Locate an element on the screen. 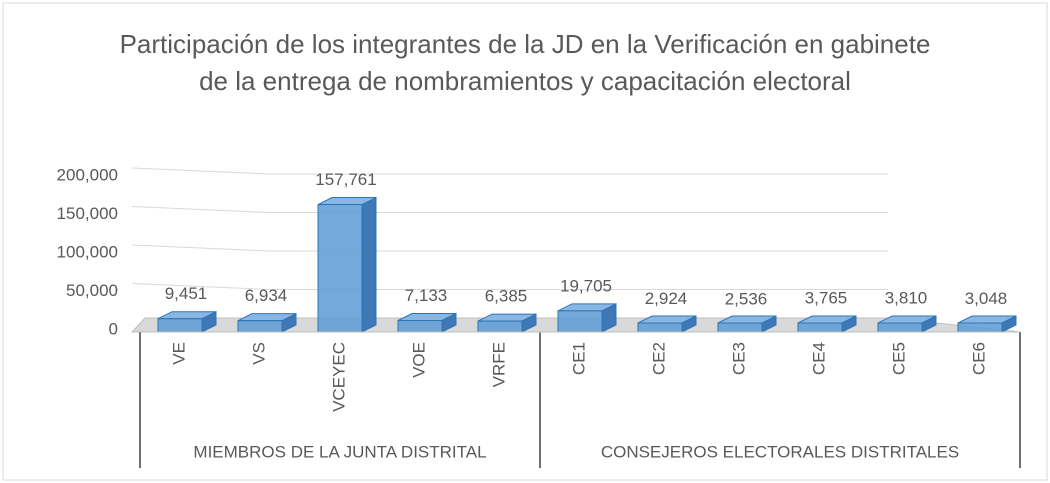  group-label: CONSEJEROS ELECTORALES DISTRITALES is located at coordinates (780, 451).